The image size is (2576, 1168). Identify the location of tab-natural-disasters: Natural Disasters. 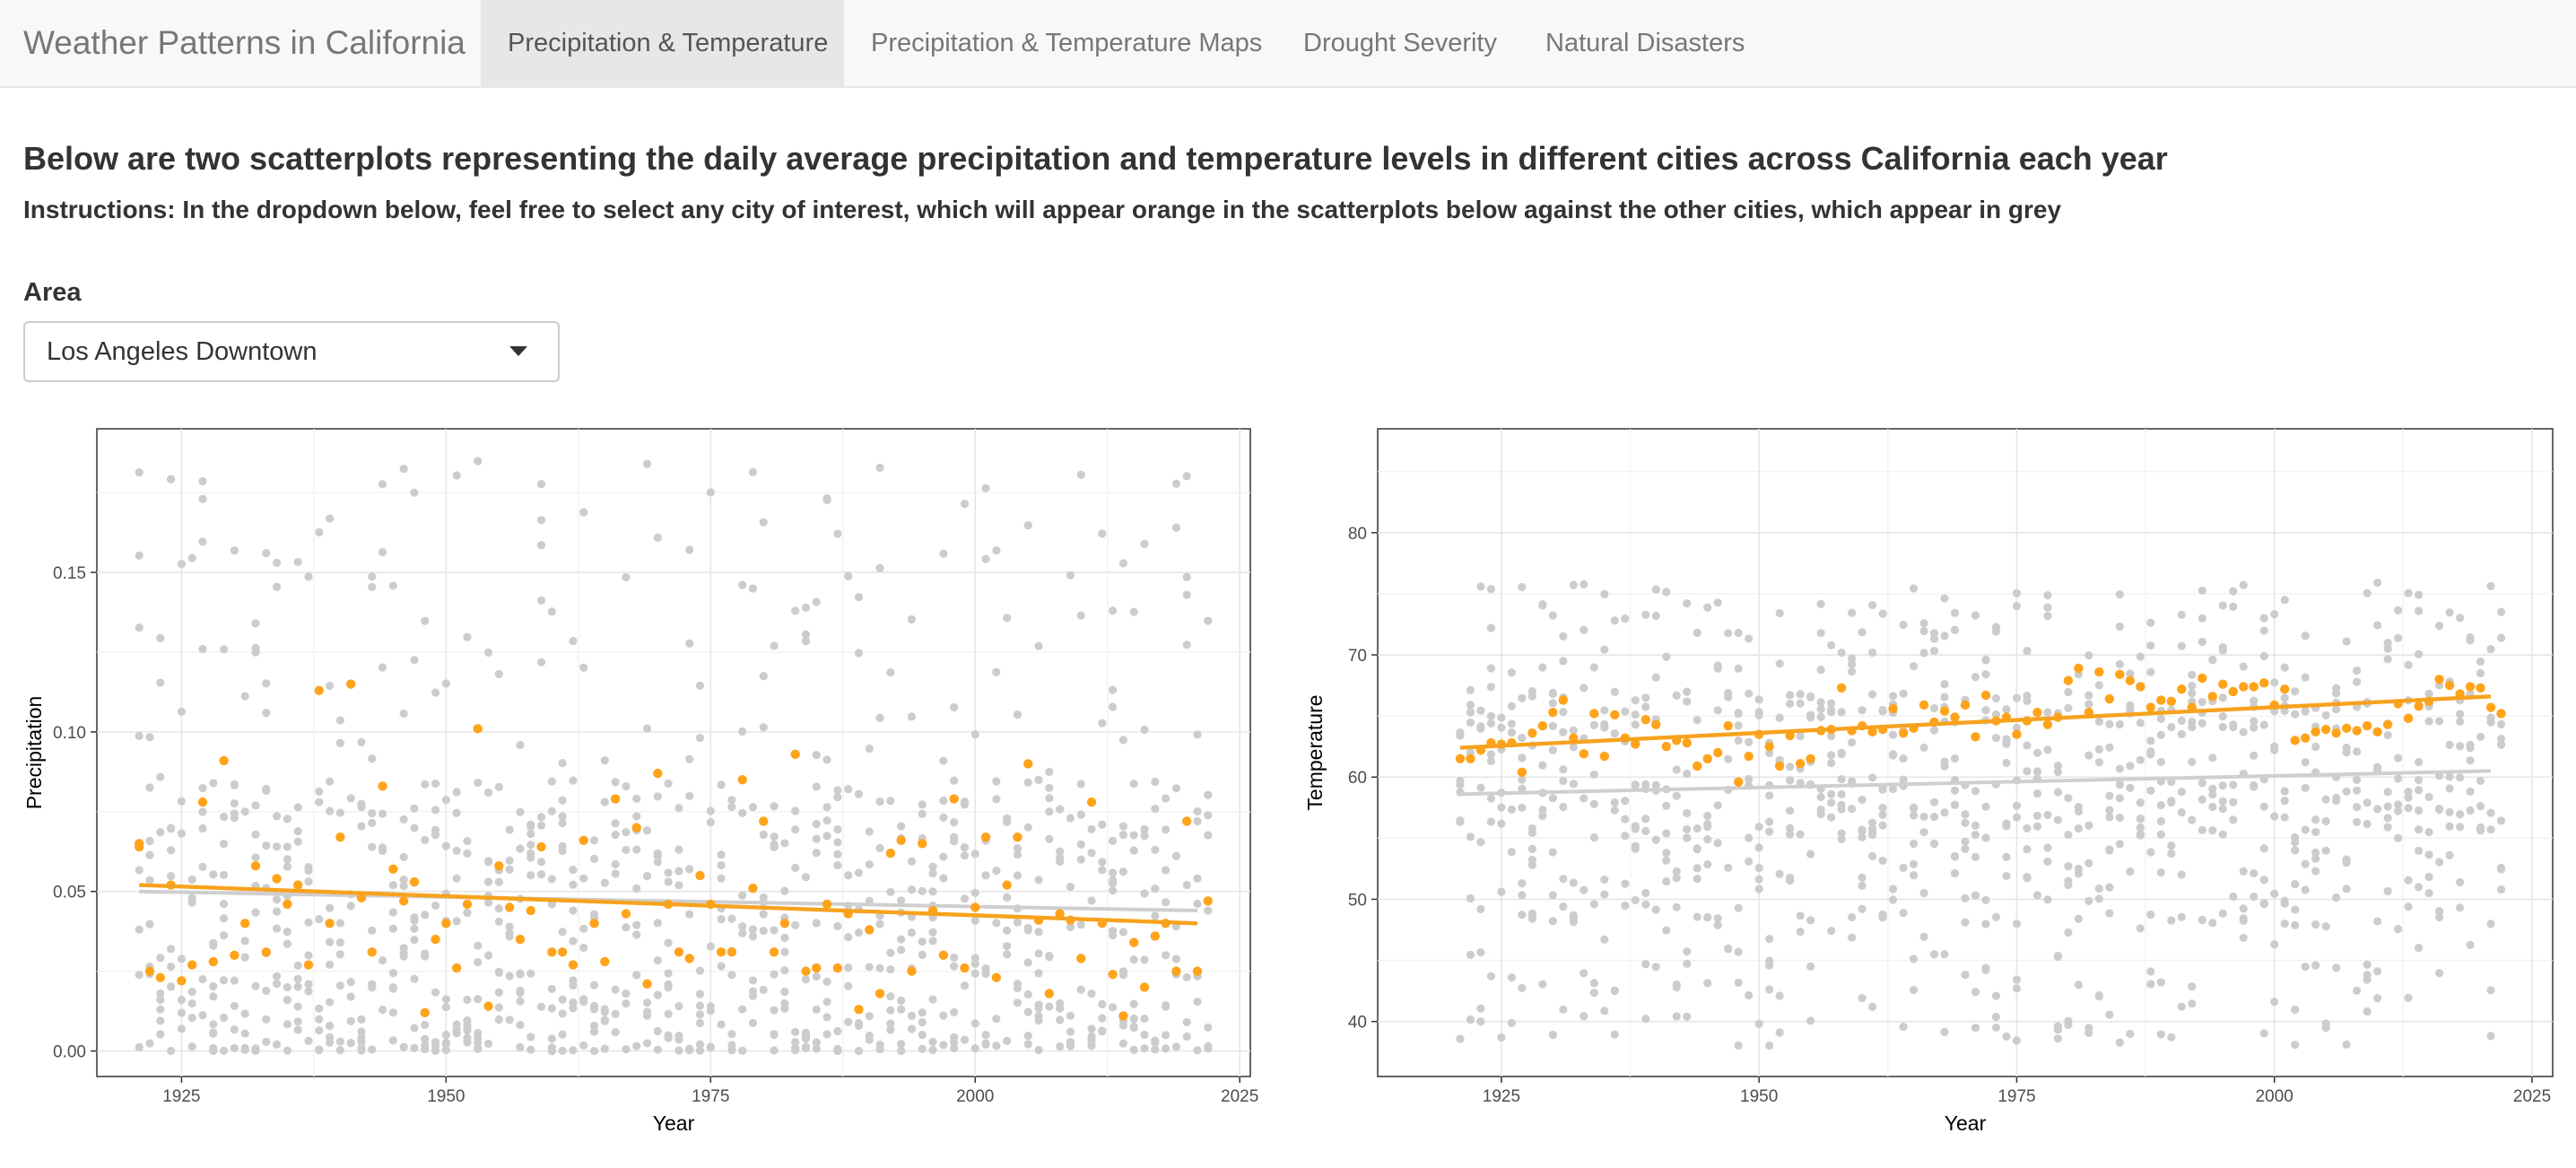
(1645, 43).